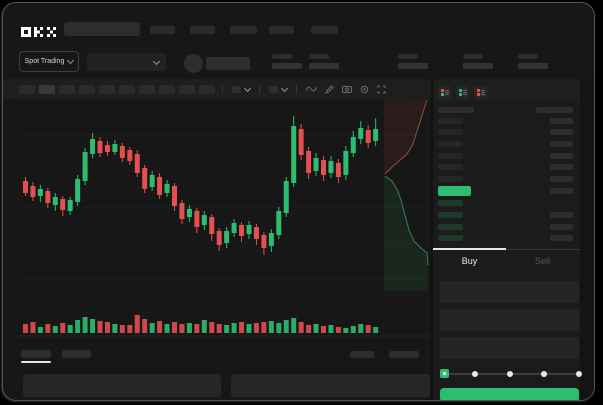  What do you see at coordinates (273, 89) in the screenshot?
I see `chart-style-glyph` at bounding box center [273, 89].